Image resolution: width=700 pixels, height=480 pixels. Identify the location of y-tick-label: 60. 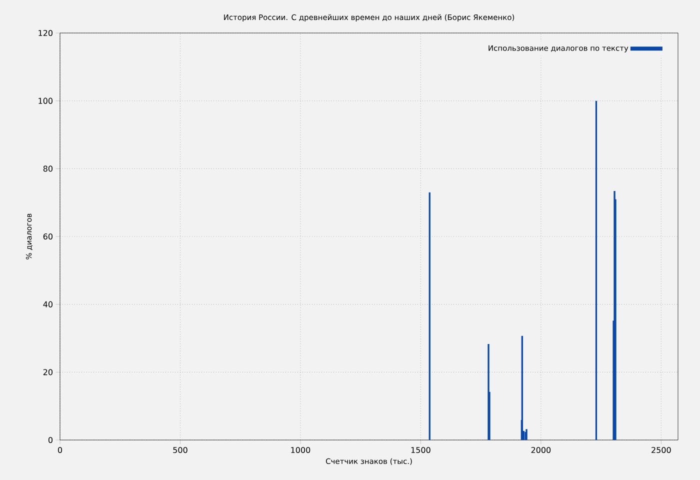
(48, 236).